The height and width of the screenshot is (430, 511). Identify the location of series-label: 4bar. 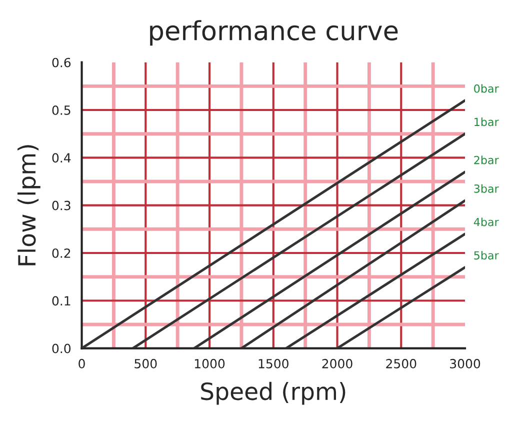
(486, 222).